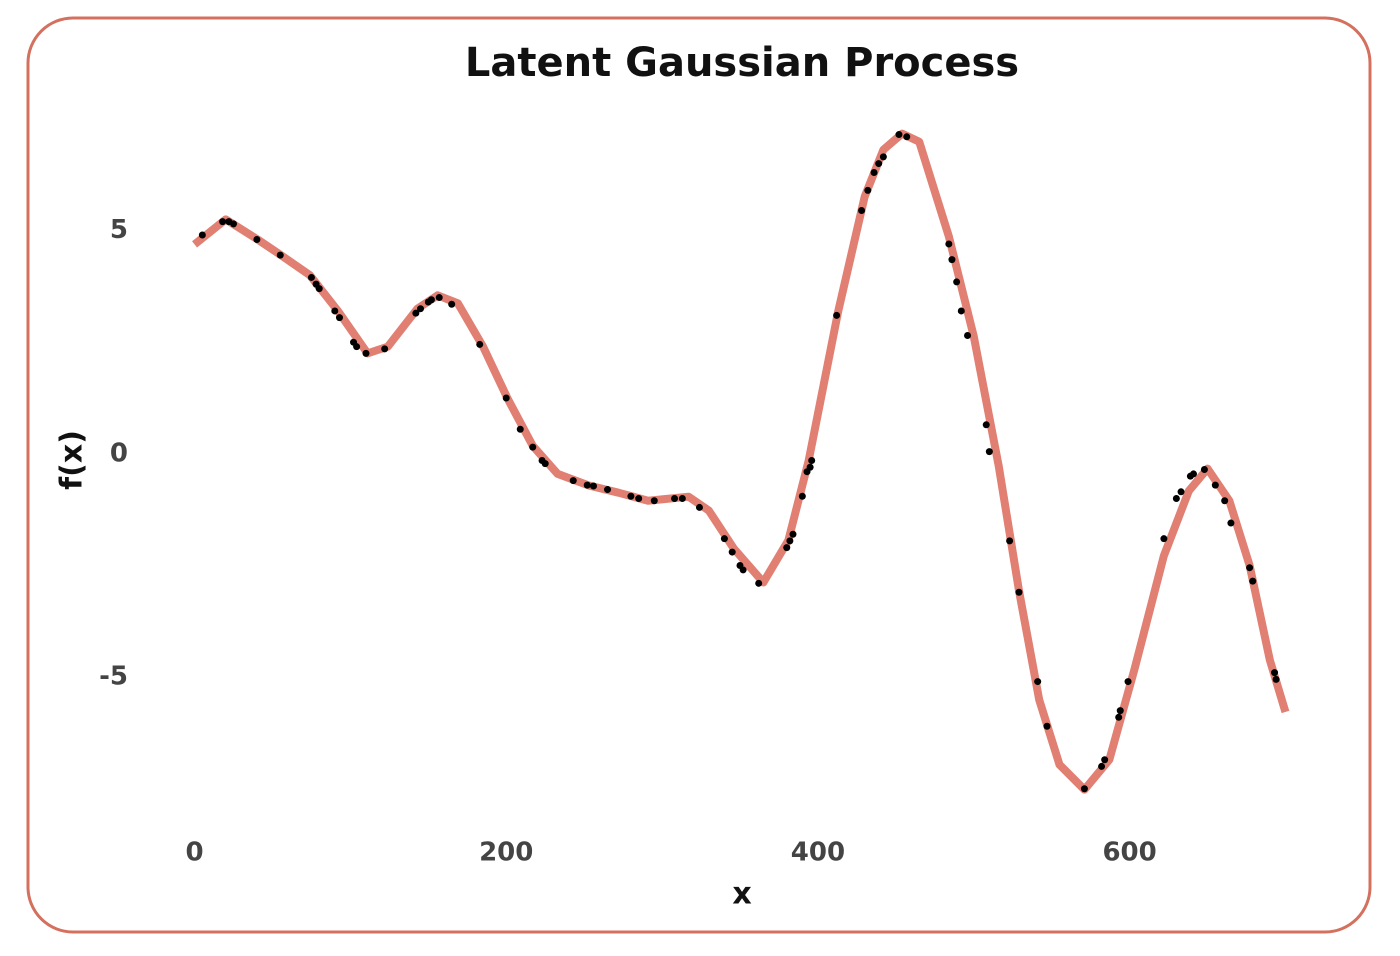 Image resolution: width=1400 pixels, height=956 pixels. Describe the element at coordinates (194, 853) in the screenshot. I see `x-tick-label: 0` at that location.